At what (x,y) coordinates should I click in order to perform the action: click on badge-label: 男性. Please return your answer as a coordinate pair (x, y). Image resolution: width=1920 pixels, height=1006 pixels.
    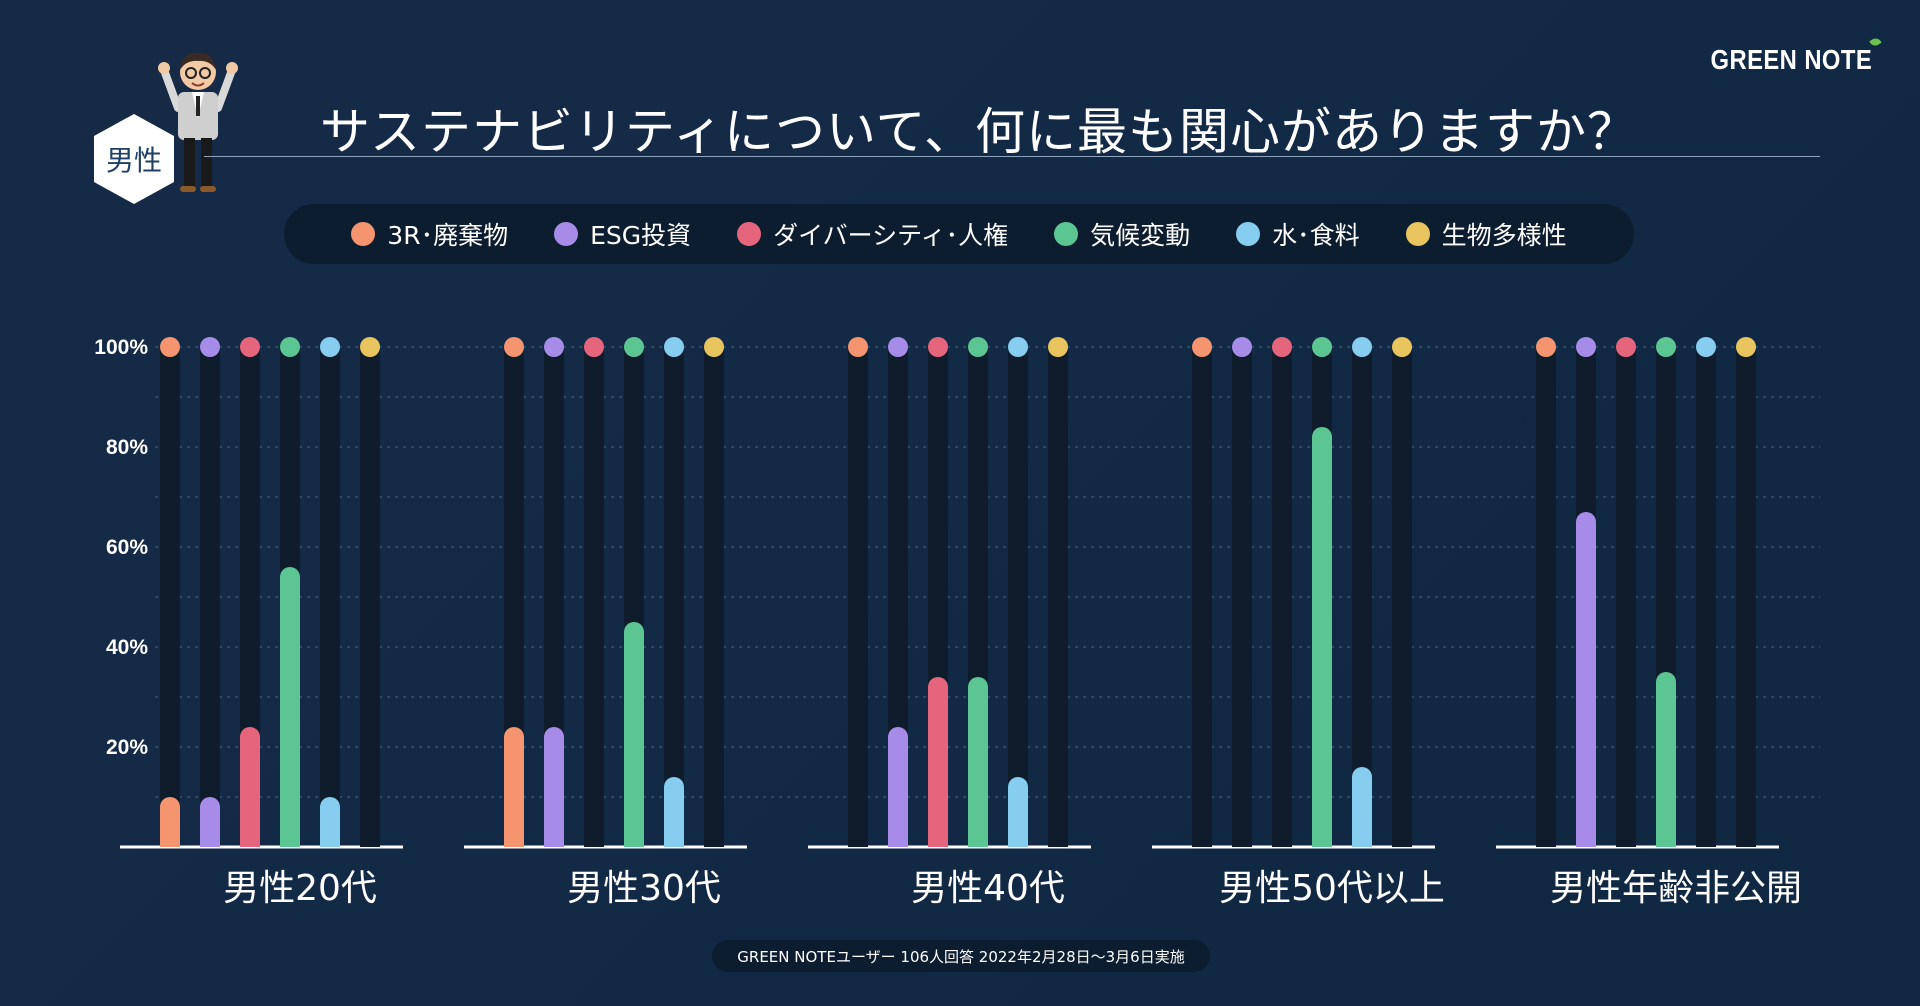
    Looking at the image, I should click on (133, 160).